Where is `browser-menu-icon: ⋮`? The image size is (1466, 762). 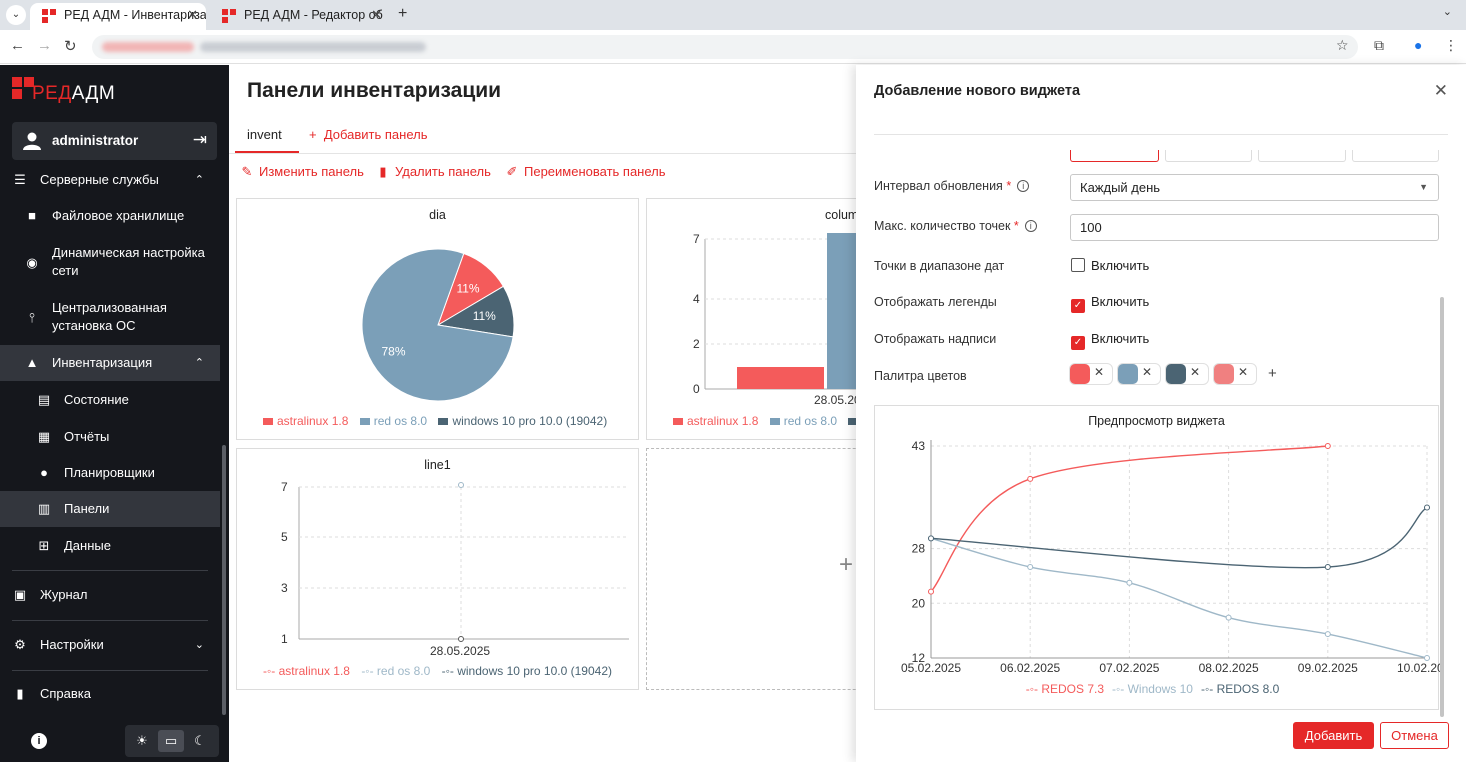
browser-menu-icon: ⋮ is located at coordinates (1451, 45).